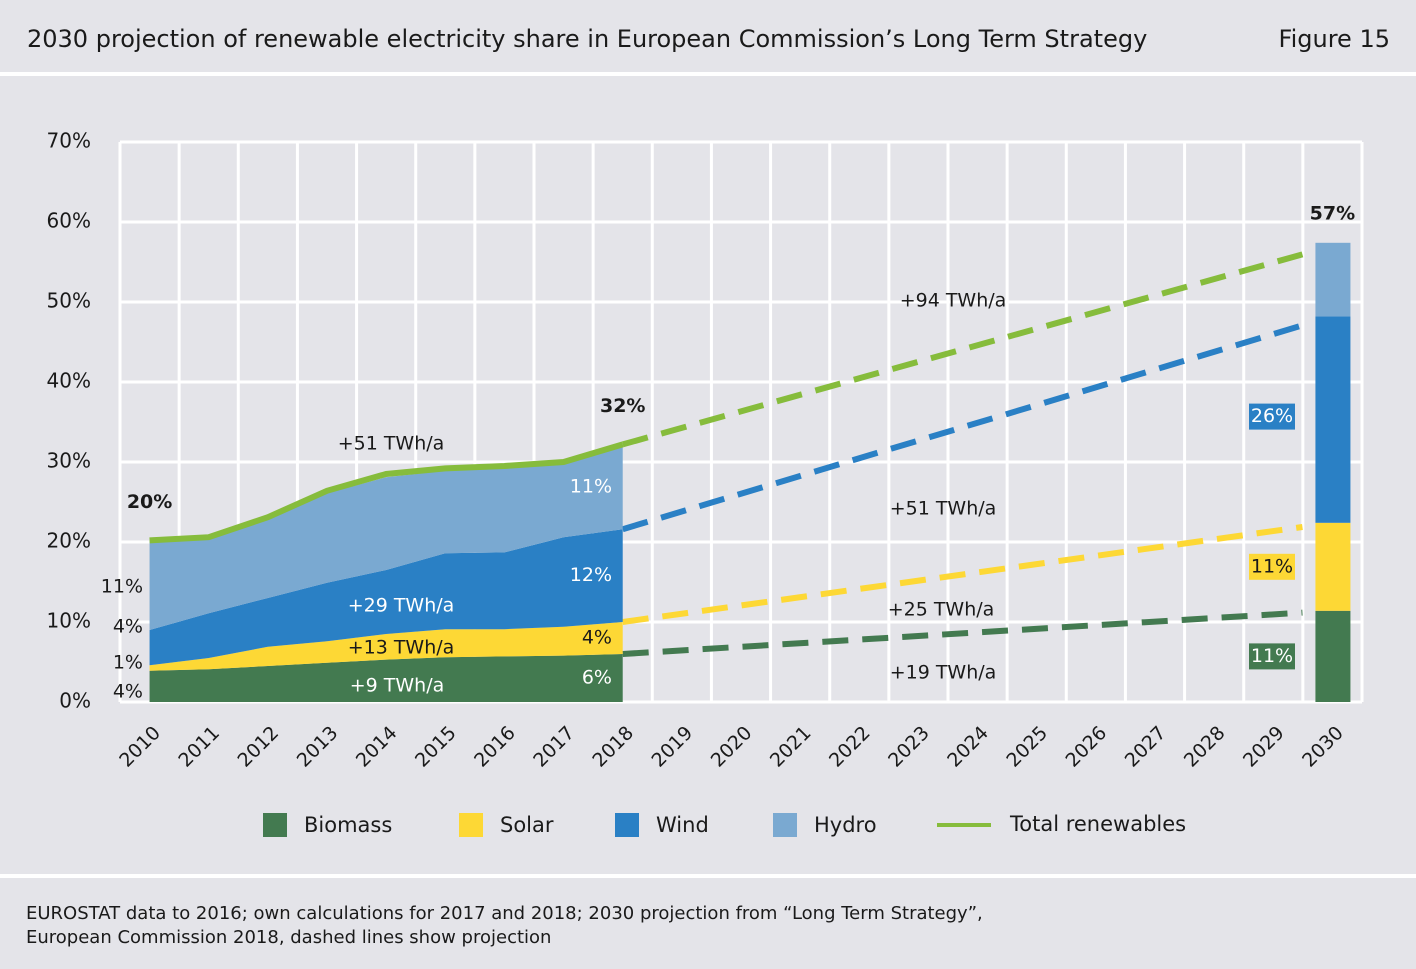  What do you see at coordinates (69, 381) in the screenshot?
I see `y-tick-label: 40%` at bounding box center [69, 381].